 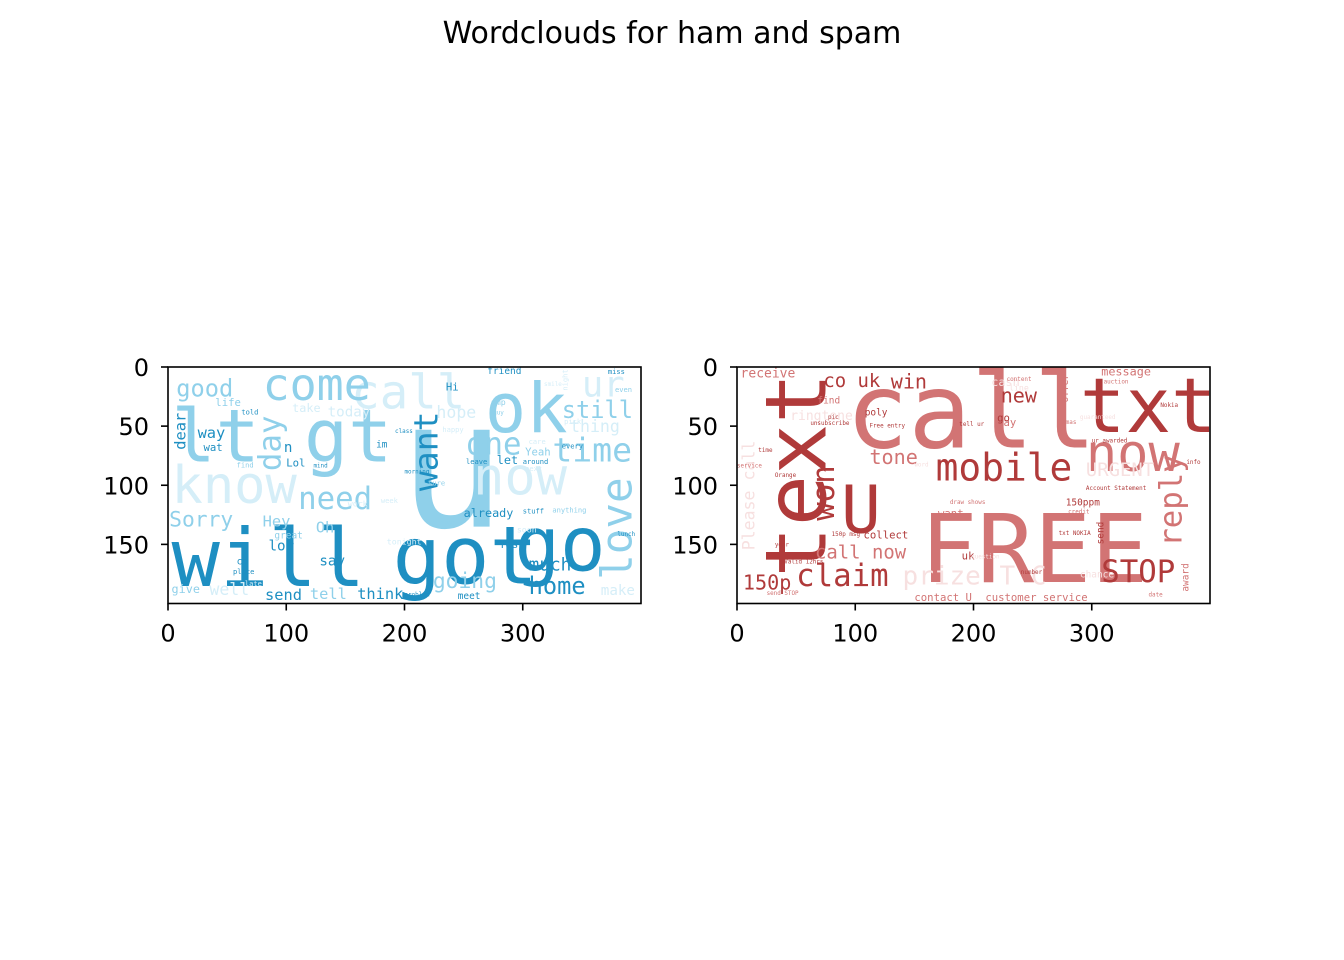 I want to click on ham-word: lt, so click(x=216, y=437).